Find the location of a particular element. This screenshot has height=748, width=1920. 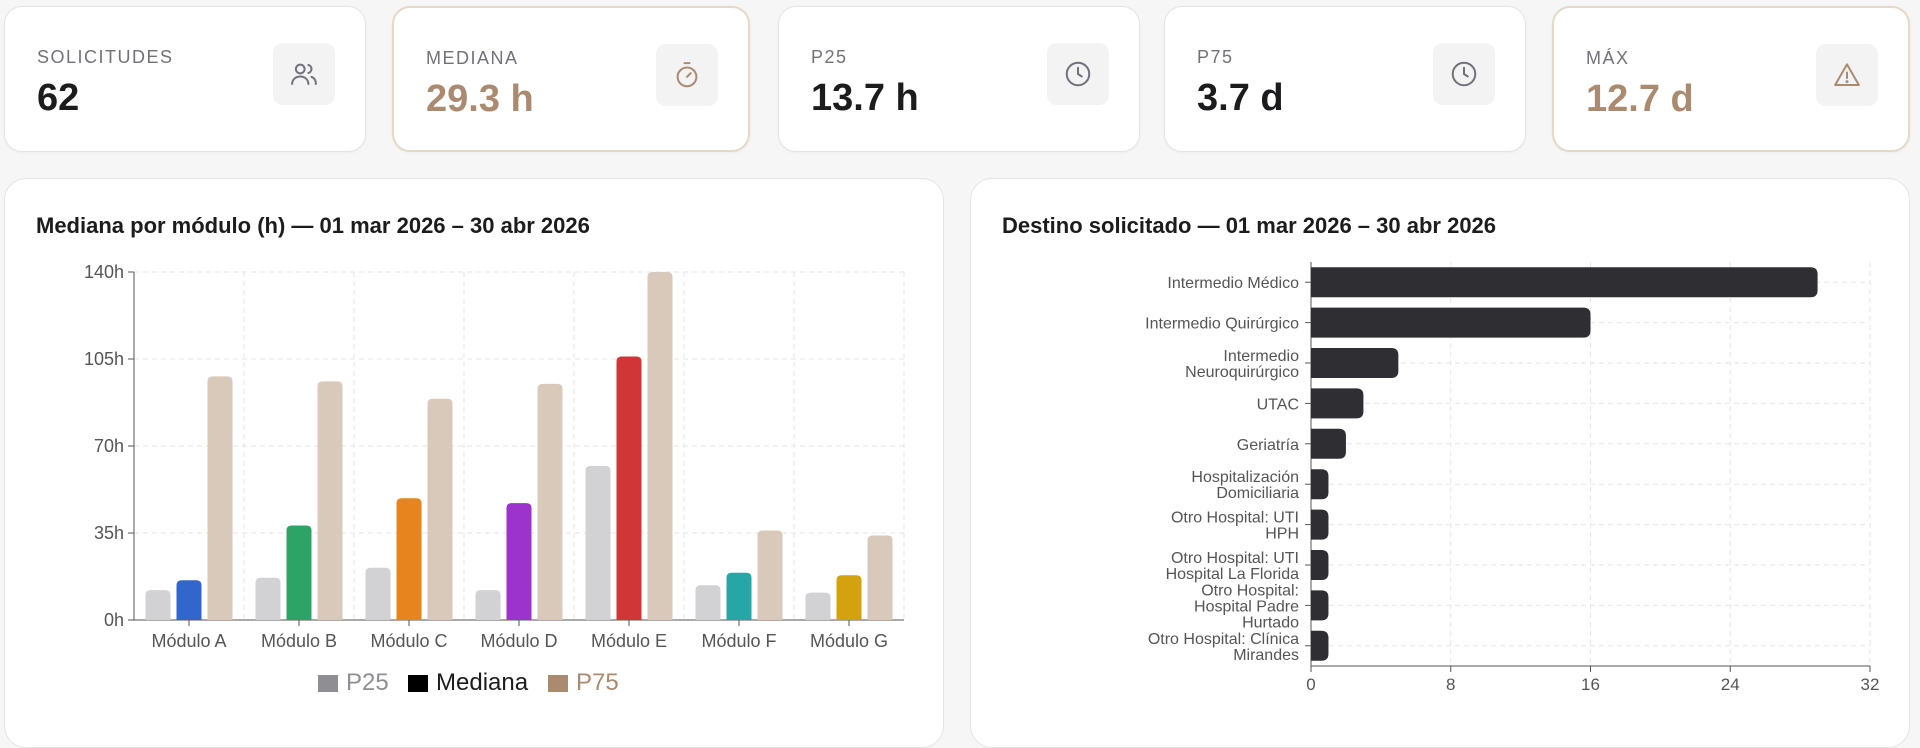

y-tick-label: Intermedio Neuroquirúrgico is located at coordinates (1242, 364).